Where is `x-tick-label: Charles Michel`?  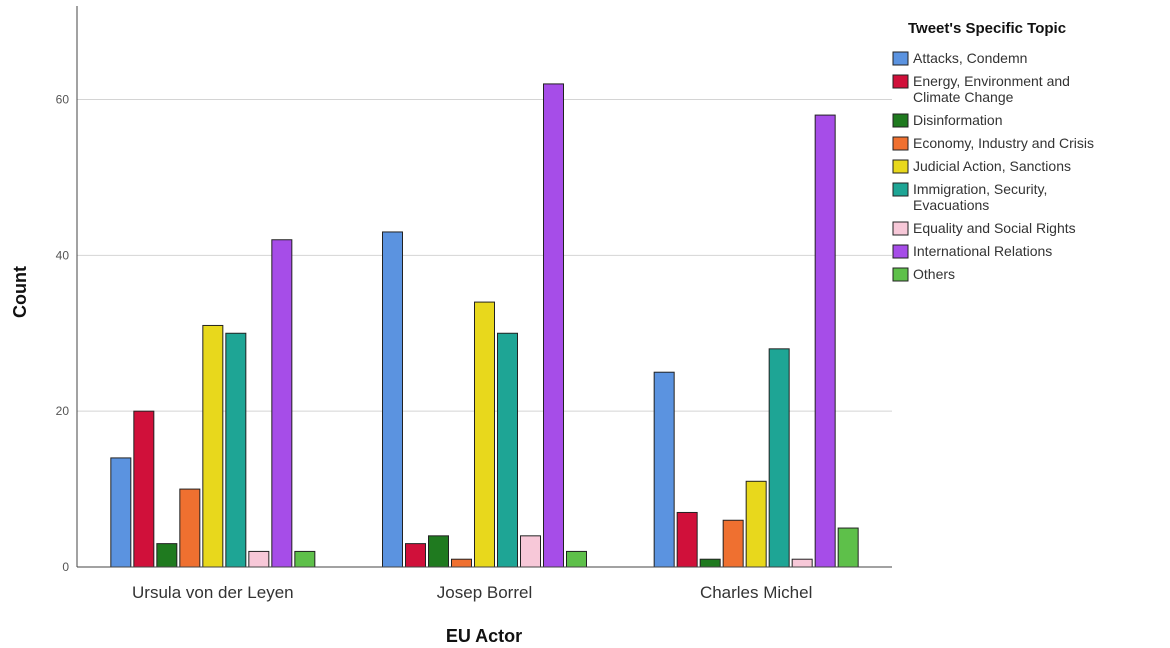 x-tick-label: Charles Michel is located at coordinates (756, 592).